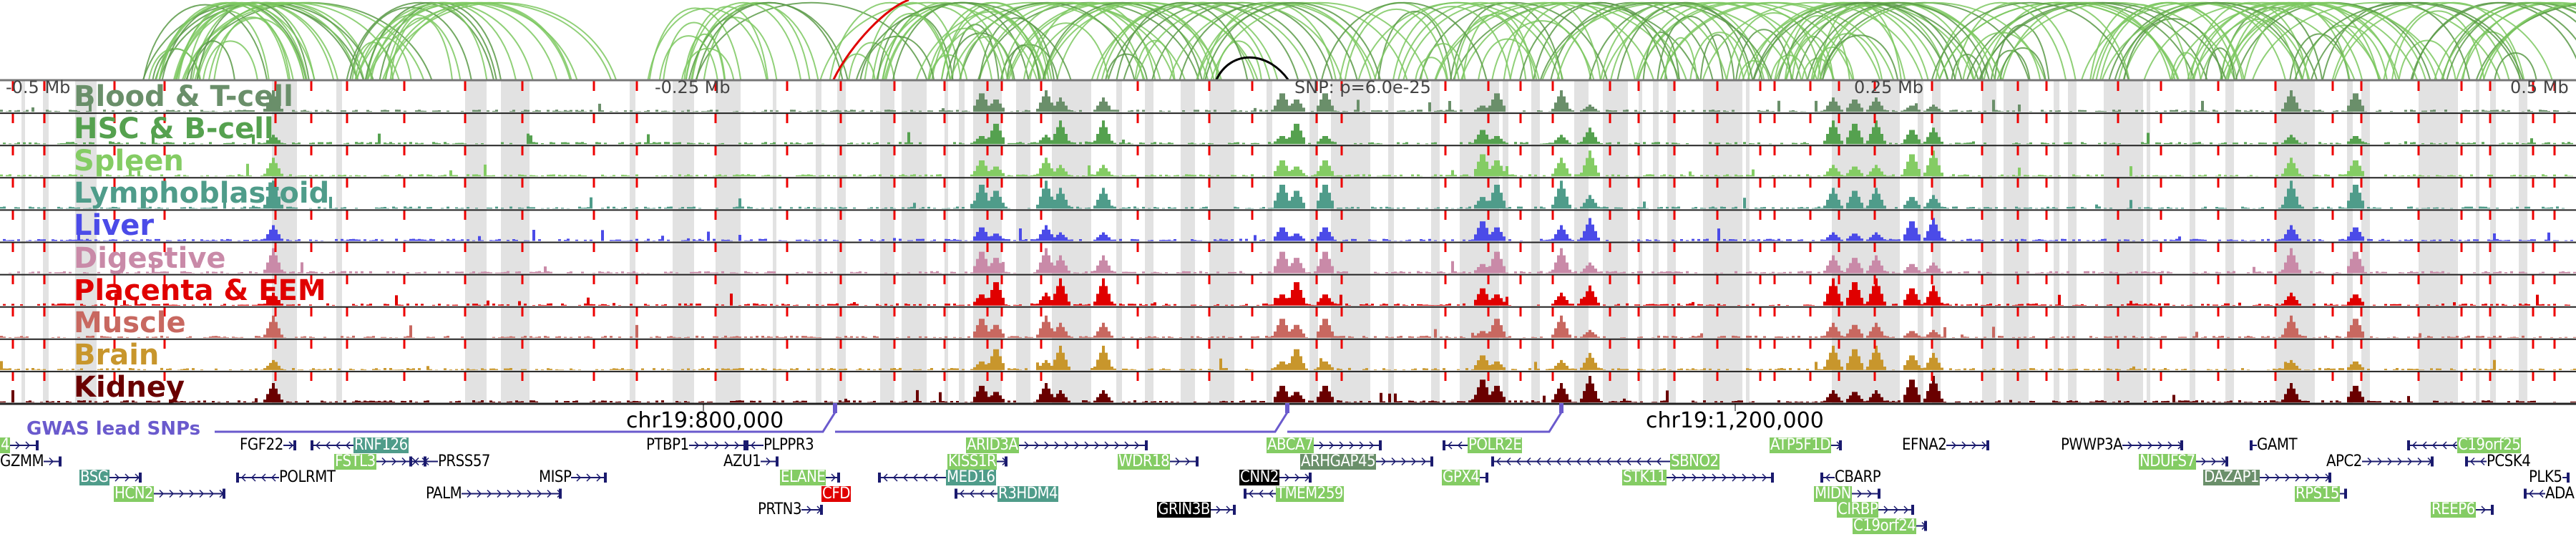 This screenshot has width=2576, height=537. I want to click on track-label: Lymphoblastoid, so click(202, 194).